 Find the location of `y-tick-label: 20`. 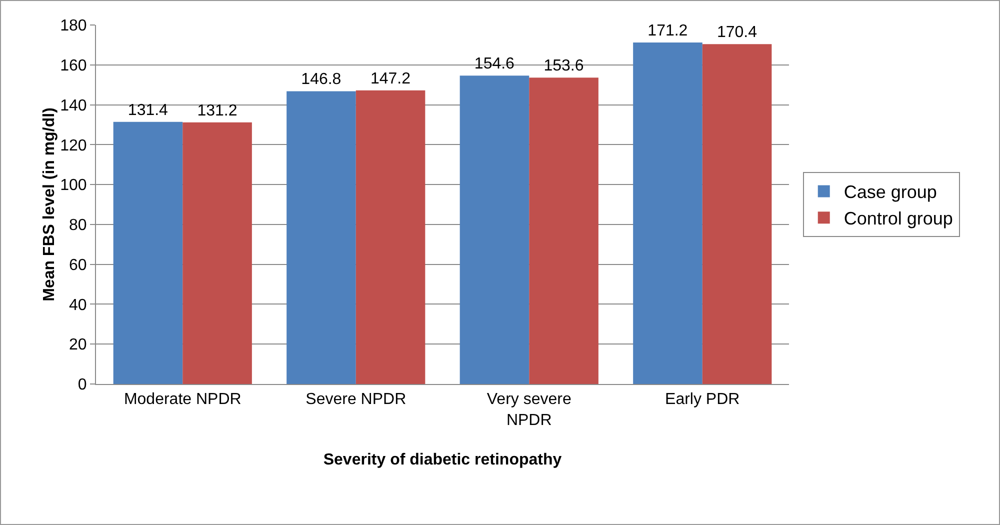

y-tick-label: 20 is located at coordinates (78, 345).